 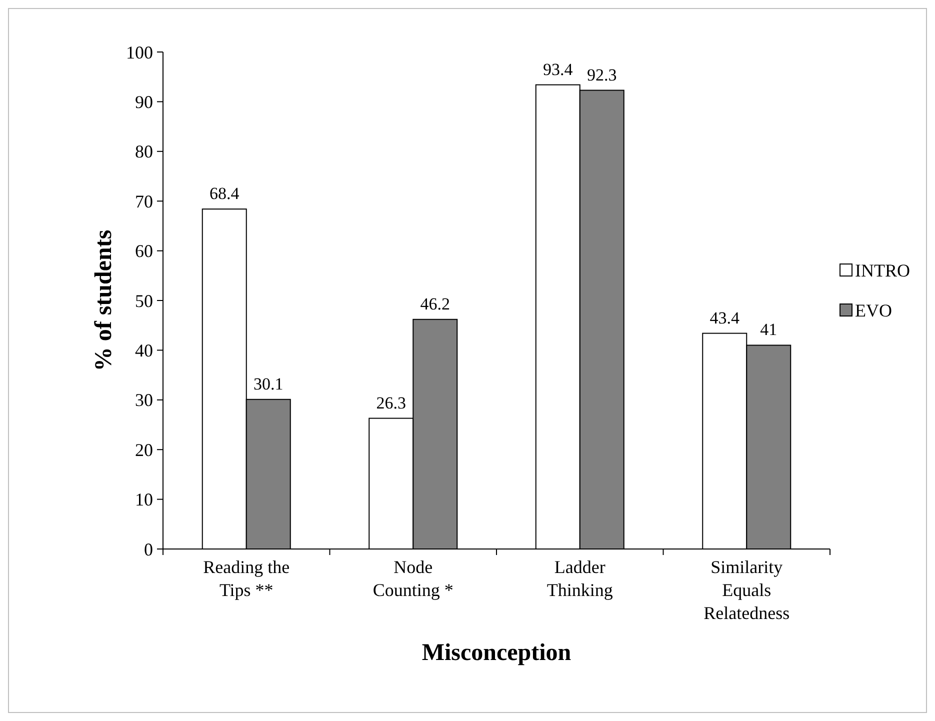 What do you see at coordinates (144, 201) in the screenshot?
I see `y-tick-label: 70` at bounding box center [144, 201].